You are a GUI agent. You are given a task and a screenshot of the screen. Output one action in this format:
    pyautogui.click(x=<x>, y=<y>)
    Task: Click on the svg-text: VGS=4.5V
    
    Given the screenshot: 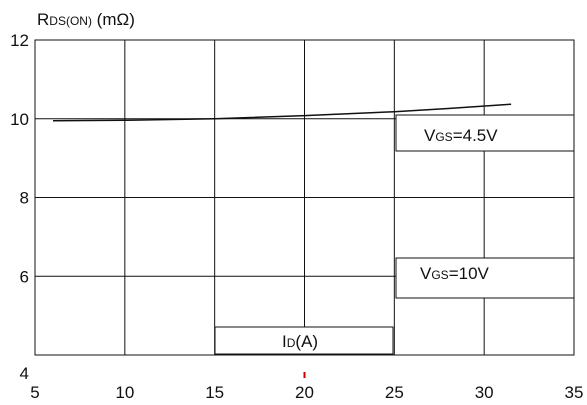 What is the action you would take?
    pyautogui.click(x=461, y=135)
    